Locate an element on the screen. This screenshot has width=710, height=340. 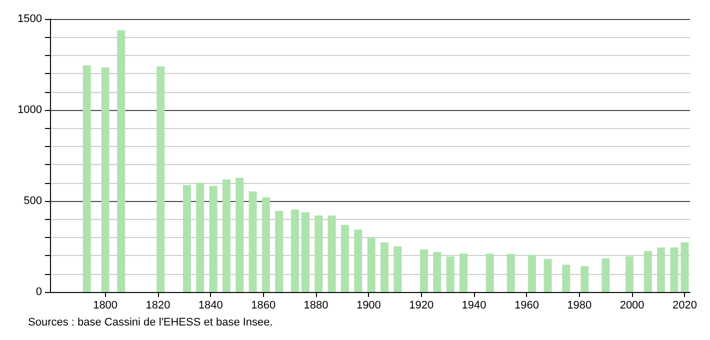
y-tick-label: 1000 is located at coordinates (30, 110).